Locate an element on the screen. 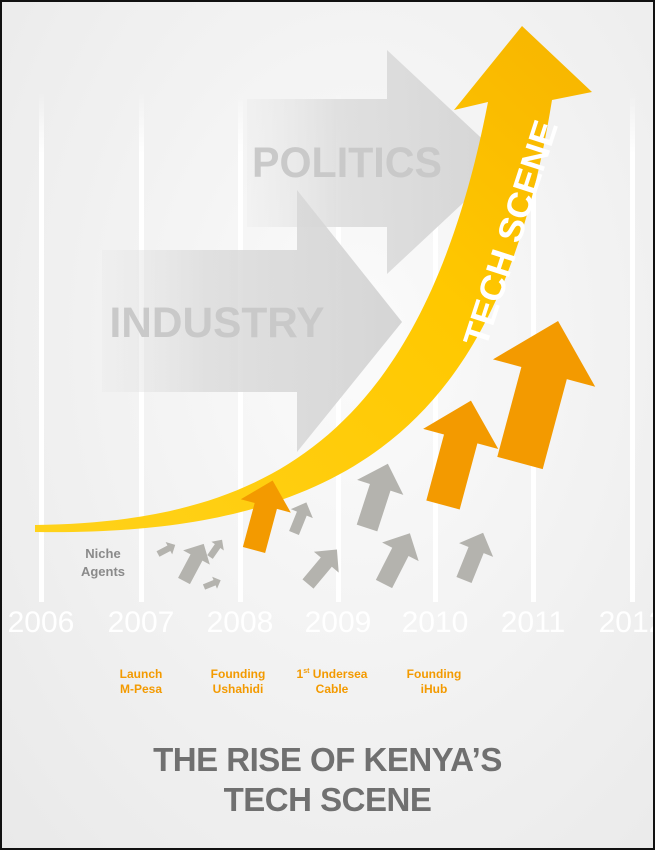  milestone-launch-mpesa: Launch M-Pesa is located at coordinates (141, 682).